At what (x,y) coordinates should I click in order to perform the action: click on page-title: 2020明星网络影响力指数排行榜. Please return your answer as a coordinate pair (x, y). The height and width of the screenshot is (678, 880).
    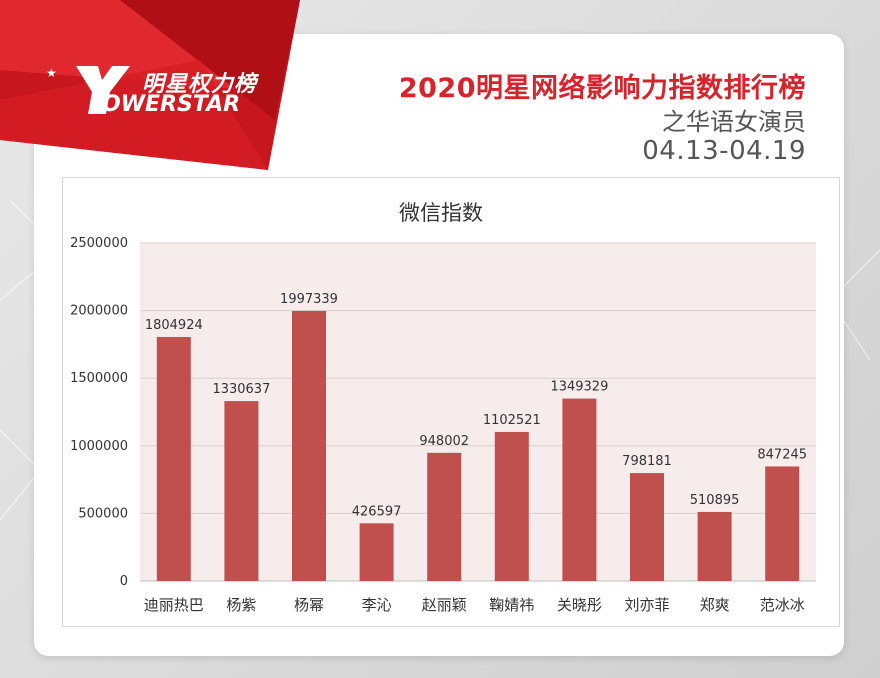
    Looking at the image, I should click on (602, 88).